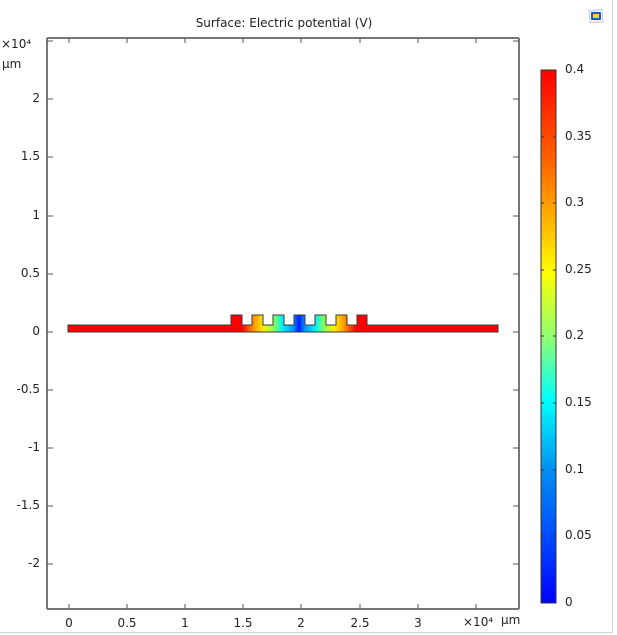 The image size is (617, 635). What do you see at coordinates (360, 623) in the screenshot?
I see `x-tick-label: 2.5` at bounding box center [360, 623].